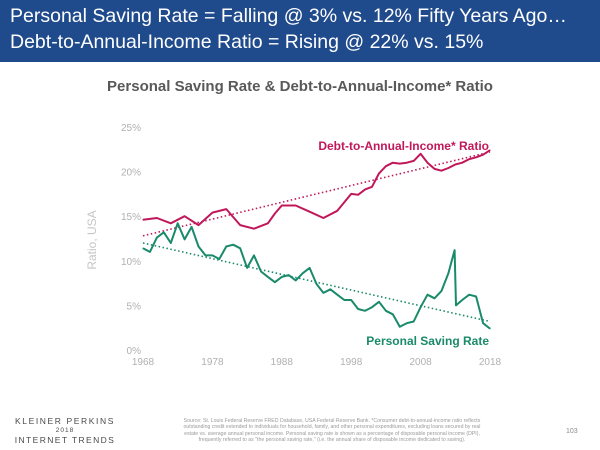 The image size is (600, 450). What do you see at coordinates (131, 262) in the screenshot?
I see `y-tick-label: 10%` at bounding box center [131, 262].